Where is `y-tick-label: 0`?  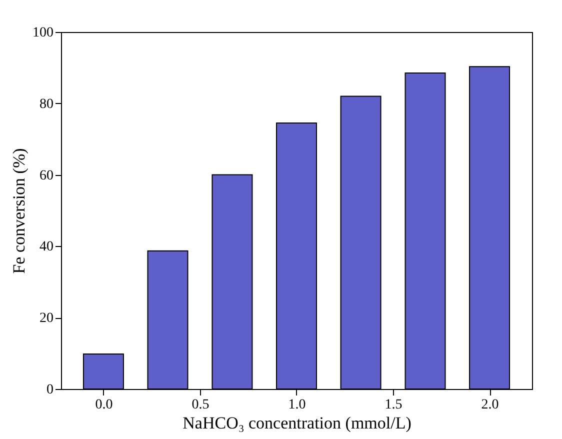 y-tick-label: 0 is located at coordinates (50, 390).